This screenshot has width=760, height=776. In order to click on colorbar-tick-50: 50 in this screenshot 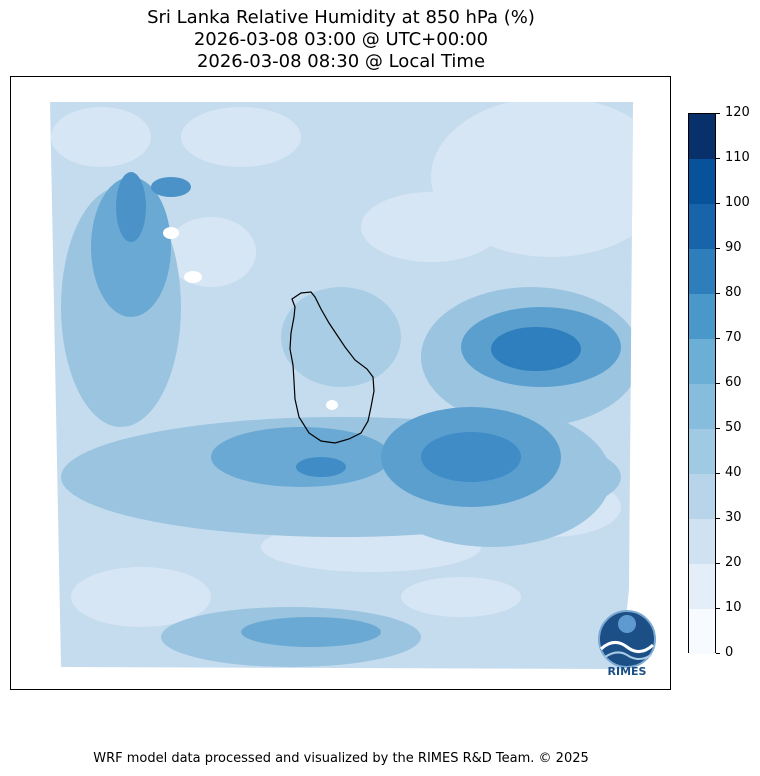, I will do `click(729, 428)`.